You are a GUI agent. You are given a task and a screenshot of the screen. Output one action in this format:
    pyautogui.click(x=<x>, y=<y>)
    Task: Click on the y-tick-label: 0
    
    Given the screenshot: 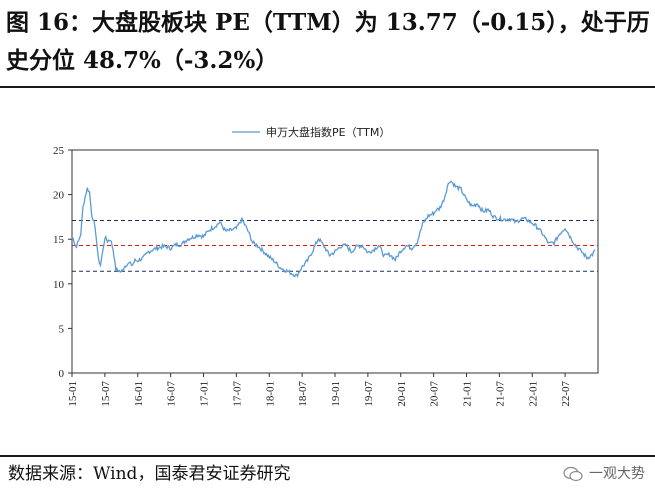 What is the action you would take?
    pyautogui.click(x=62, y=374)
    